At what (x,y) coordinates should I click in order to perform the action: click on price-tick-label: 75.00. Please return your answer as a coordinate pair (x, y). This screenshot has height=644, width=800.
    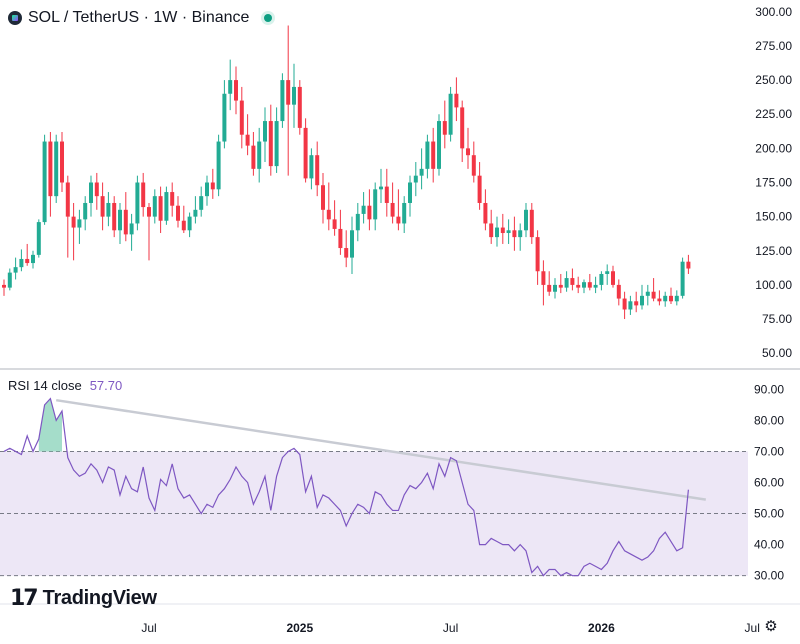
    Looking at the image, I should click on (777, 319).